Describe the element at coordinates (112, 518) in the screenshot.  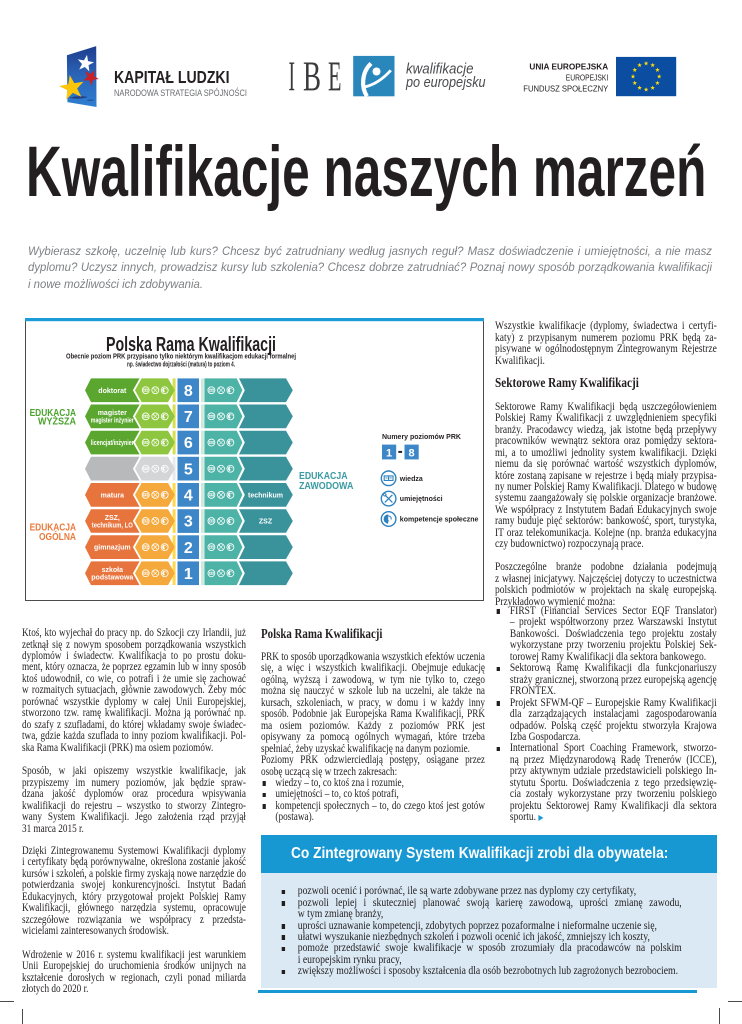
I see `svg-text: ZSZ,` at that location.